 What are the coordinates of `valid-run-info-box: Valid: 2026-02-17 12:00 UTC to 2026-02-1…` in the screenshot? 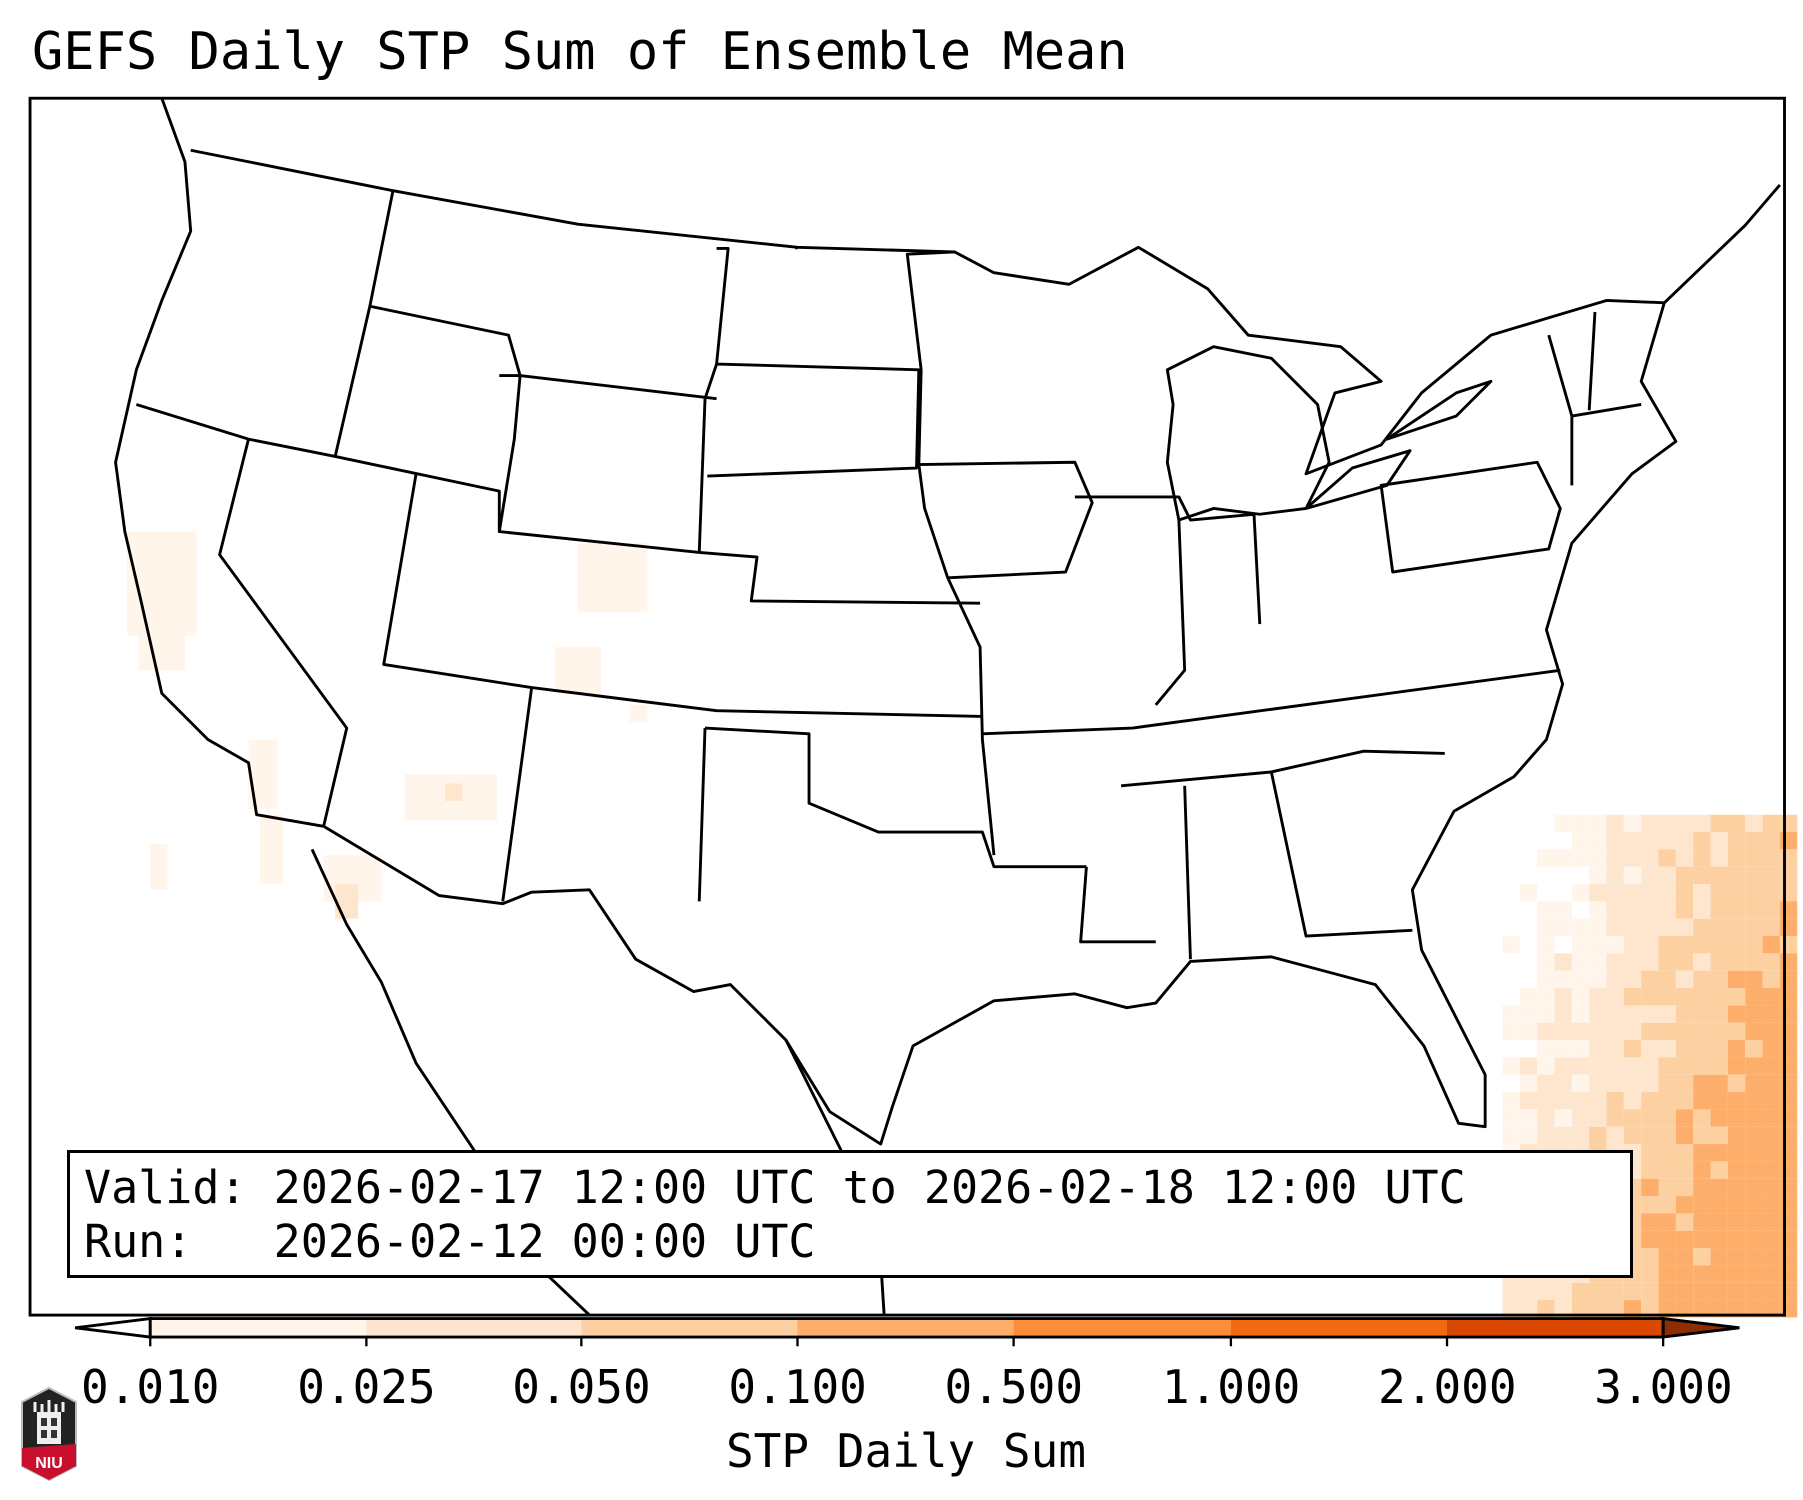 It's located at (850, 1214).